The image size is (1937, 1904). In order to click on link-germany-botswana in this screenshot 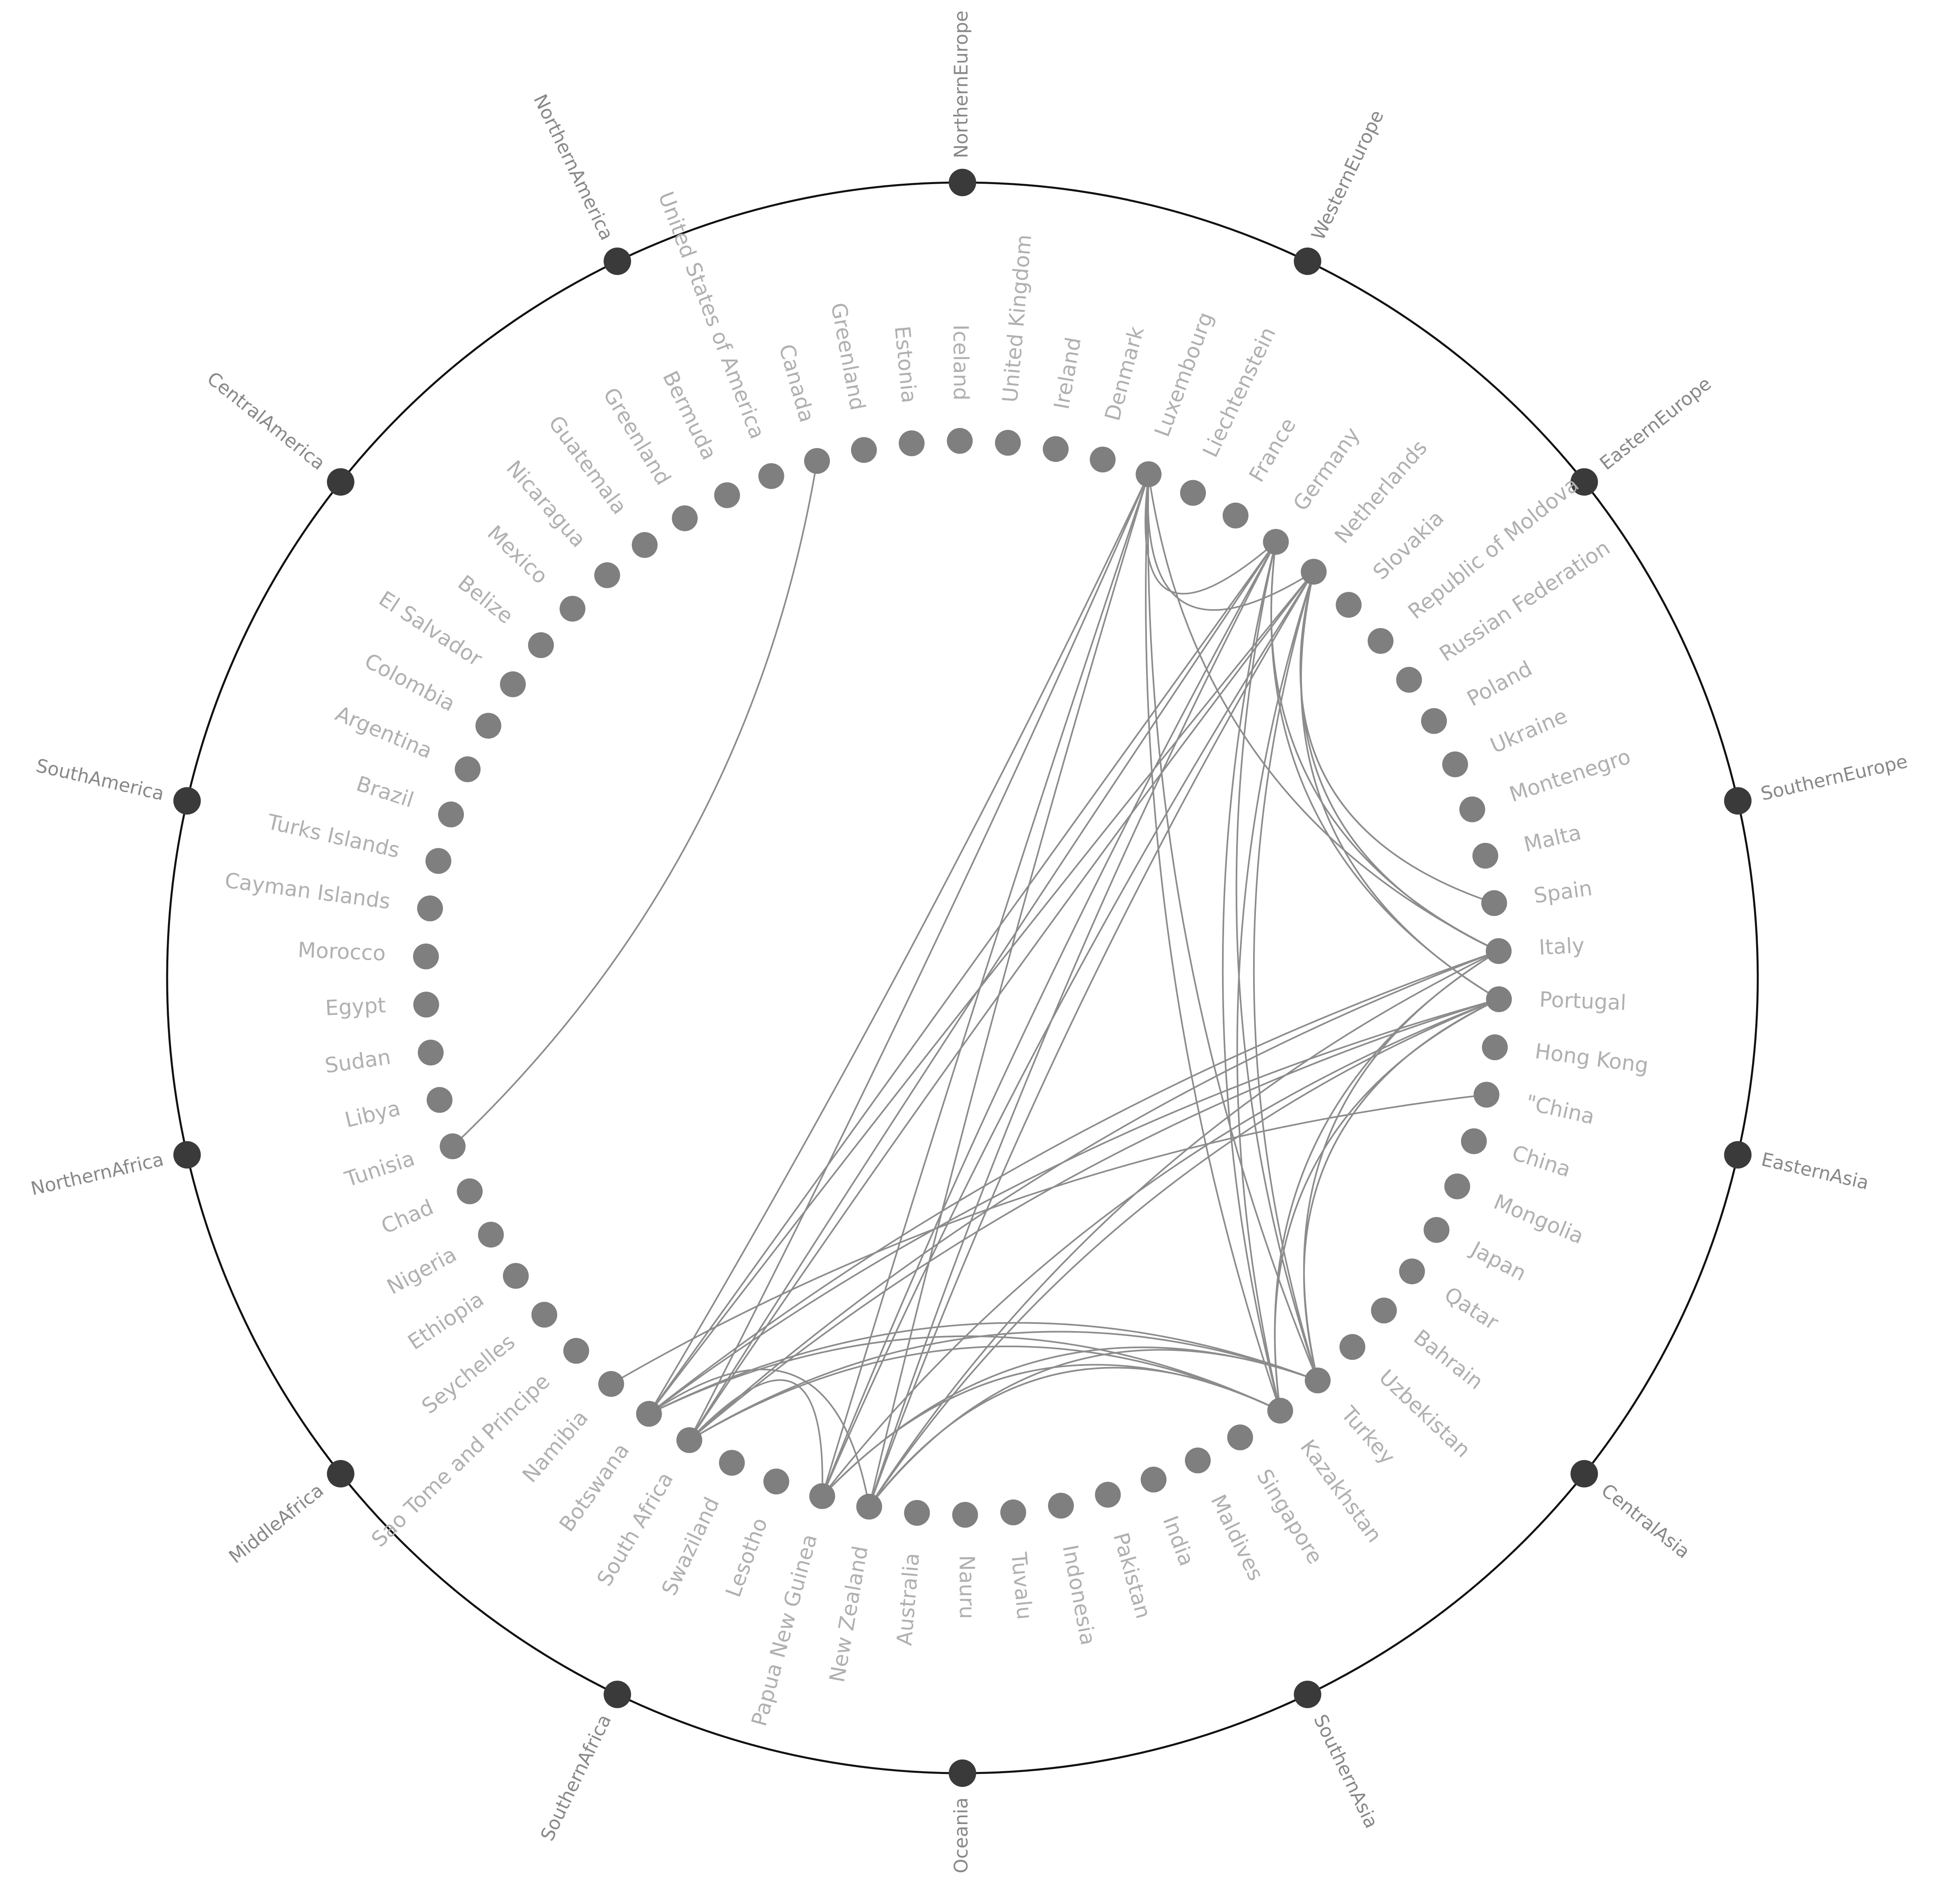, I will do `click(962, 978)`.